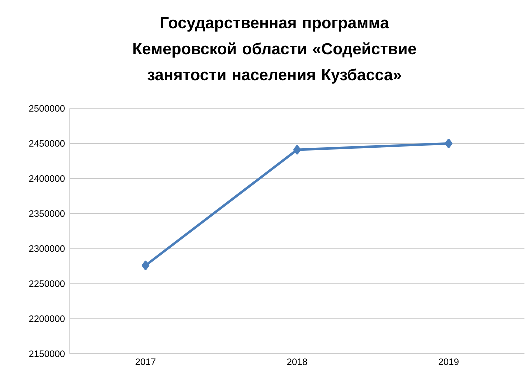  What do you see at coordinates (275, 51) in the screenshot?
I see `chart-title: Государственная программа Кемеровской области «Содействие занятости населения Кузбасса»` at bounding box center [275, 51].